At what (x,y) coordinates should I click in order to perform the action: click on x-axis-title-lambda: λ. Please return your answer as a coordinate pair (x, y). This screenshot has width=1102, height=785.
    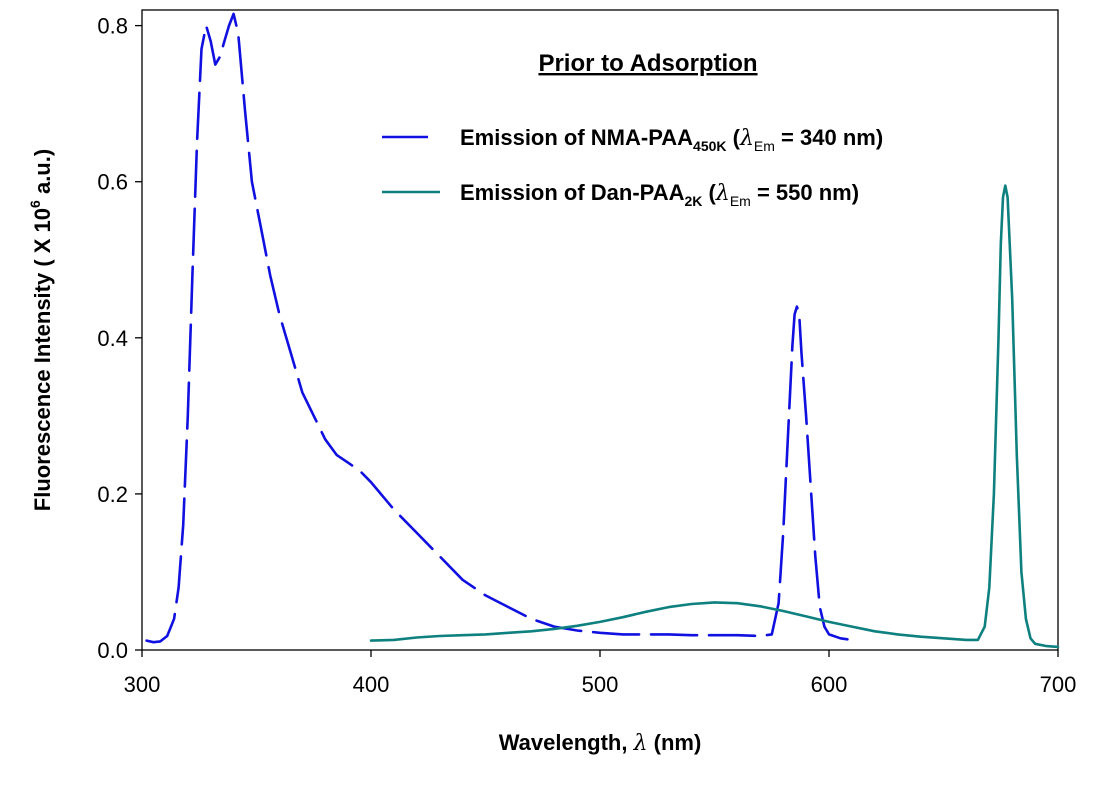
    Looking at the image, I should click on (640, 743).